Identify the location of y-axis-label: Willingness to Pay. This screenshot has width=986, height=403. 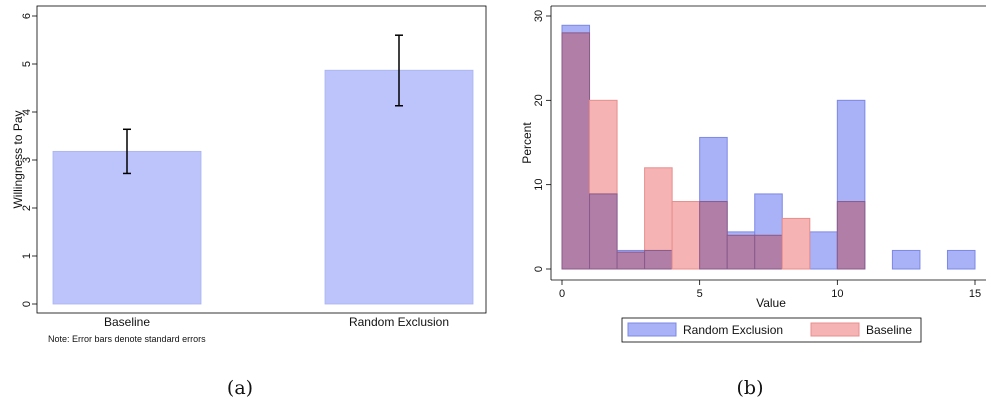
(18, 159).